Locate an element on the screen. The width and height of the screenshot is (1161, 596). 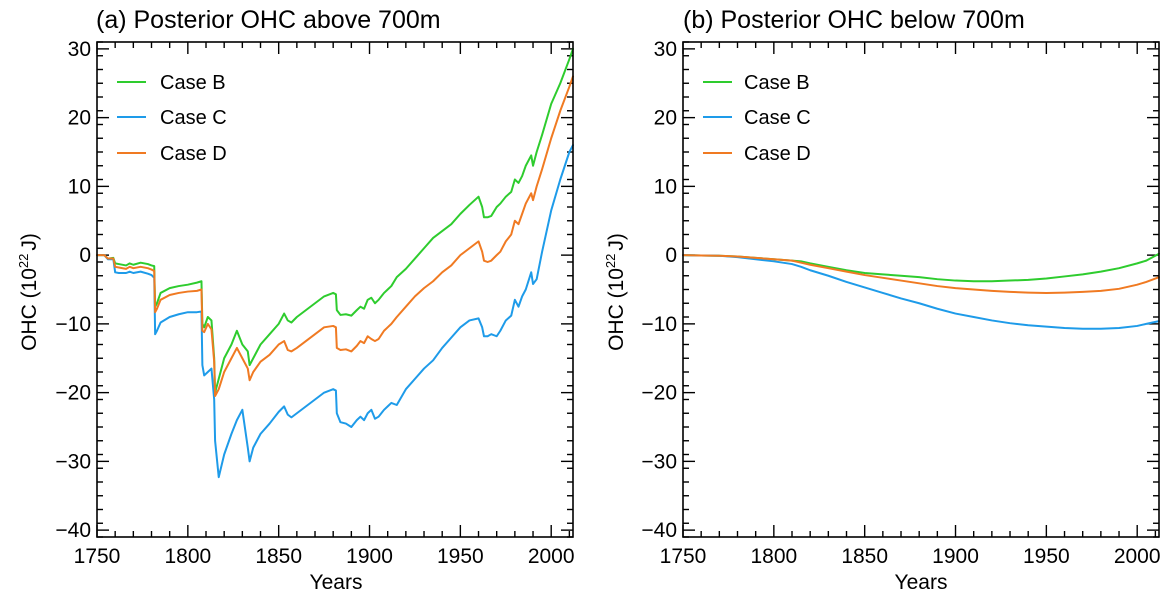
panel-a-xtick-label: 1750 is located at coordinates (97, 556).